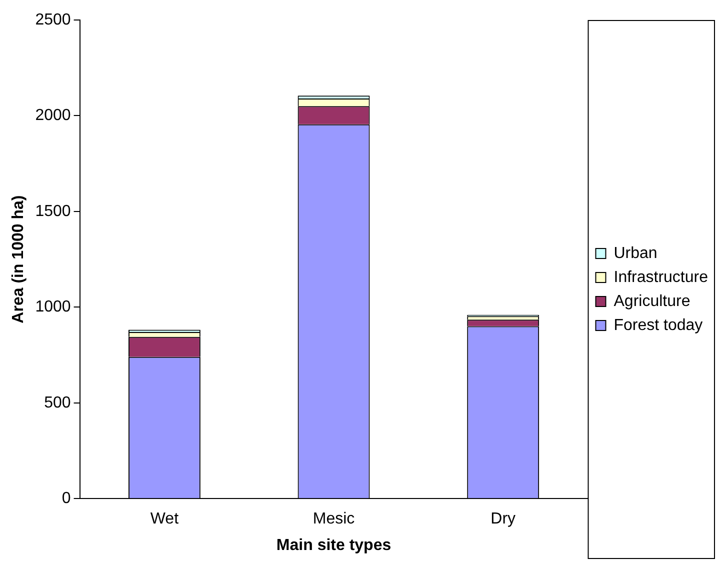 The height and width of the screenshot is (564, 718). I want to click on y-tick-label: 1500, so click(53, 211).